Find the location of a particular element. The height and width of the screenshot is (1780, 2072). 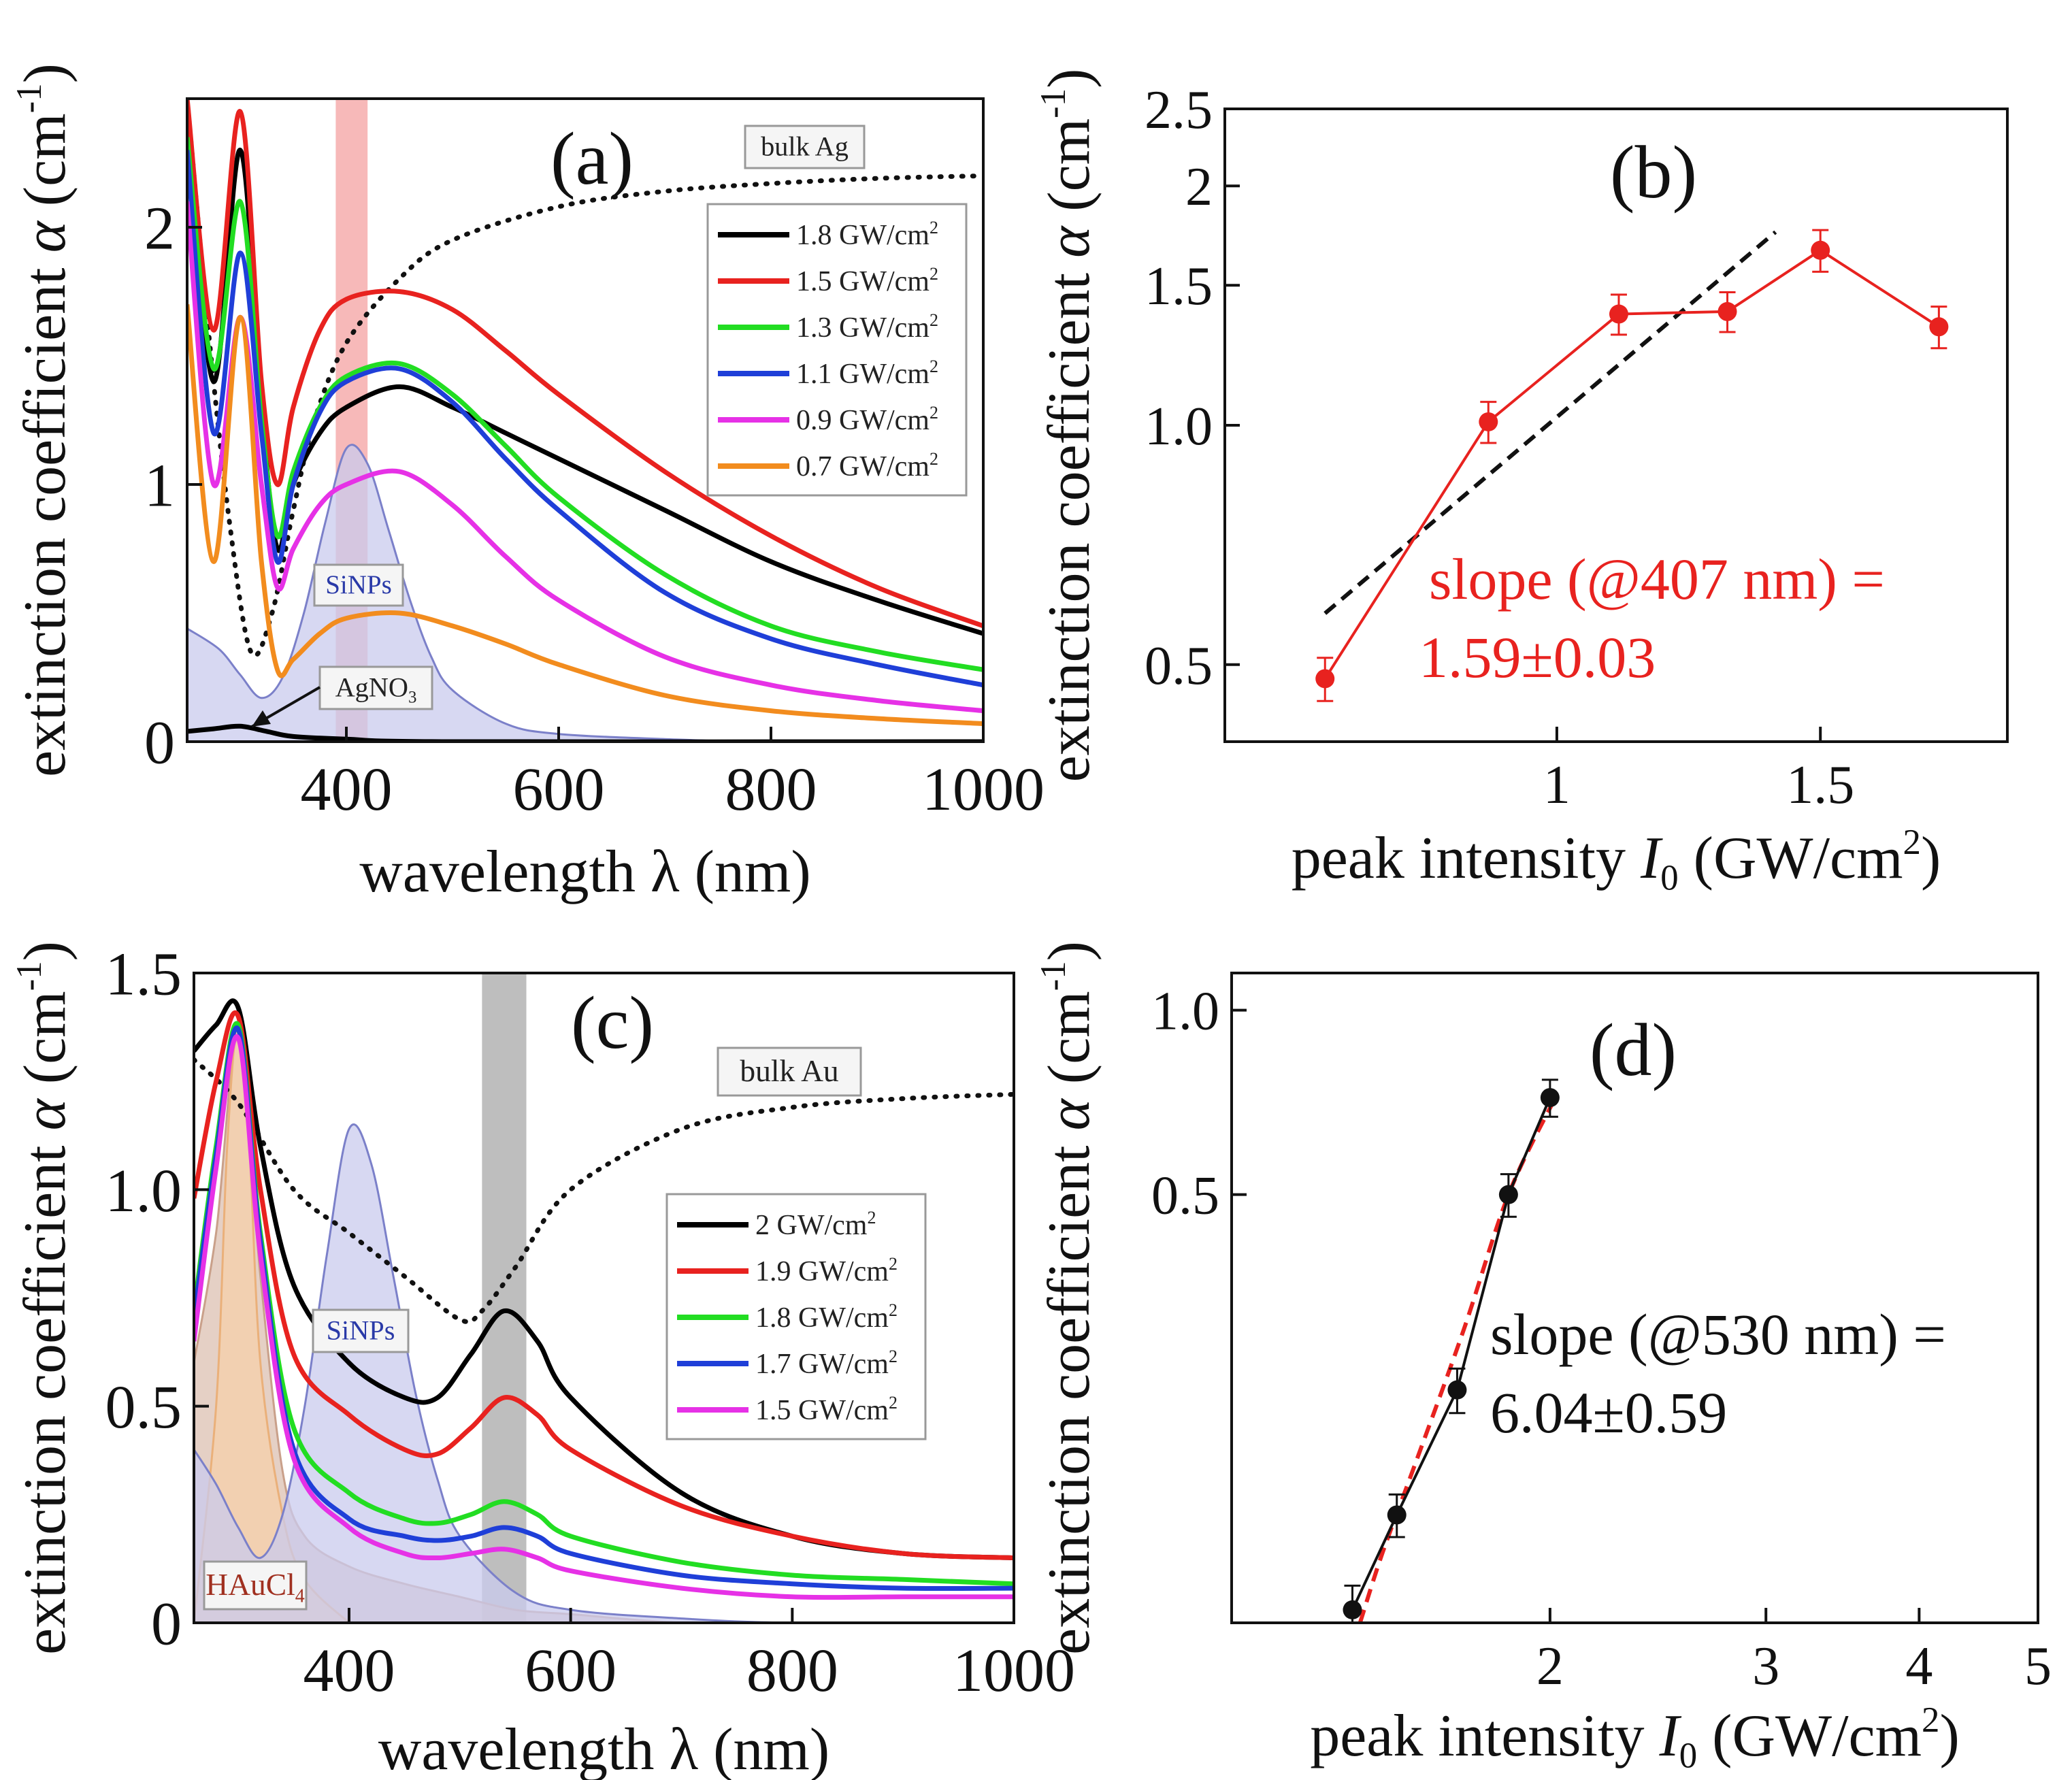

precursor-annotation-label: AgNO3 is located at coordinates (376, 689).